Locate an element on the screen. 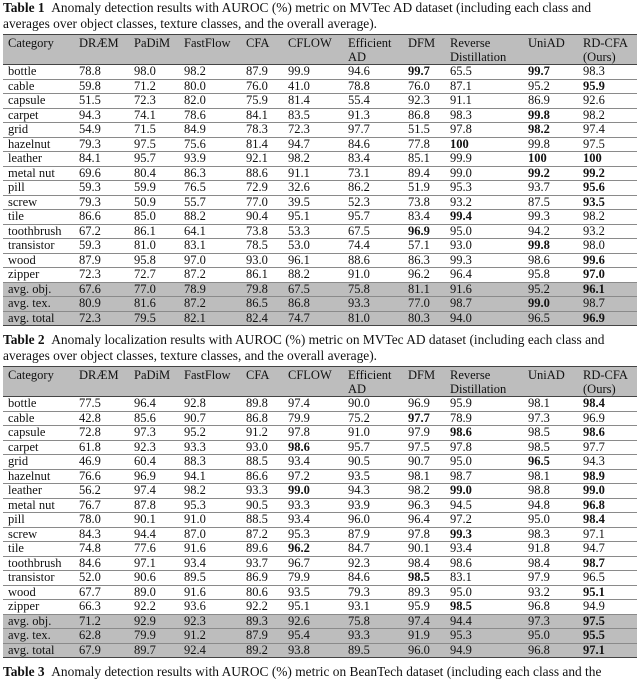 The height and width of the screenshot is (680, 640). column-header: CFLOW is located at coordinates (314, 381).